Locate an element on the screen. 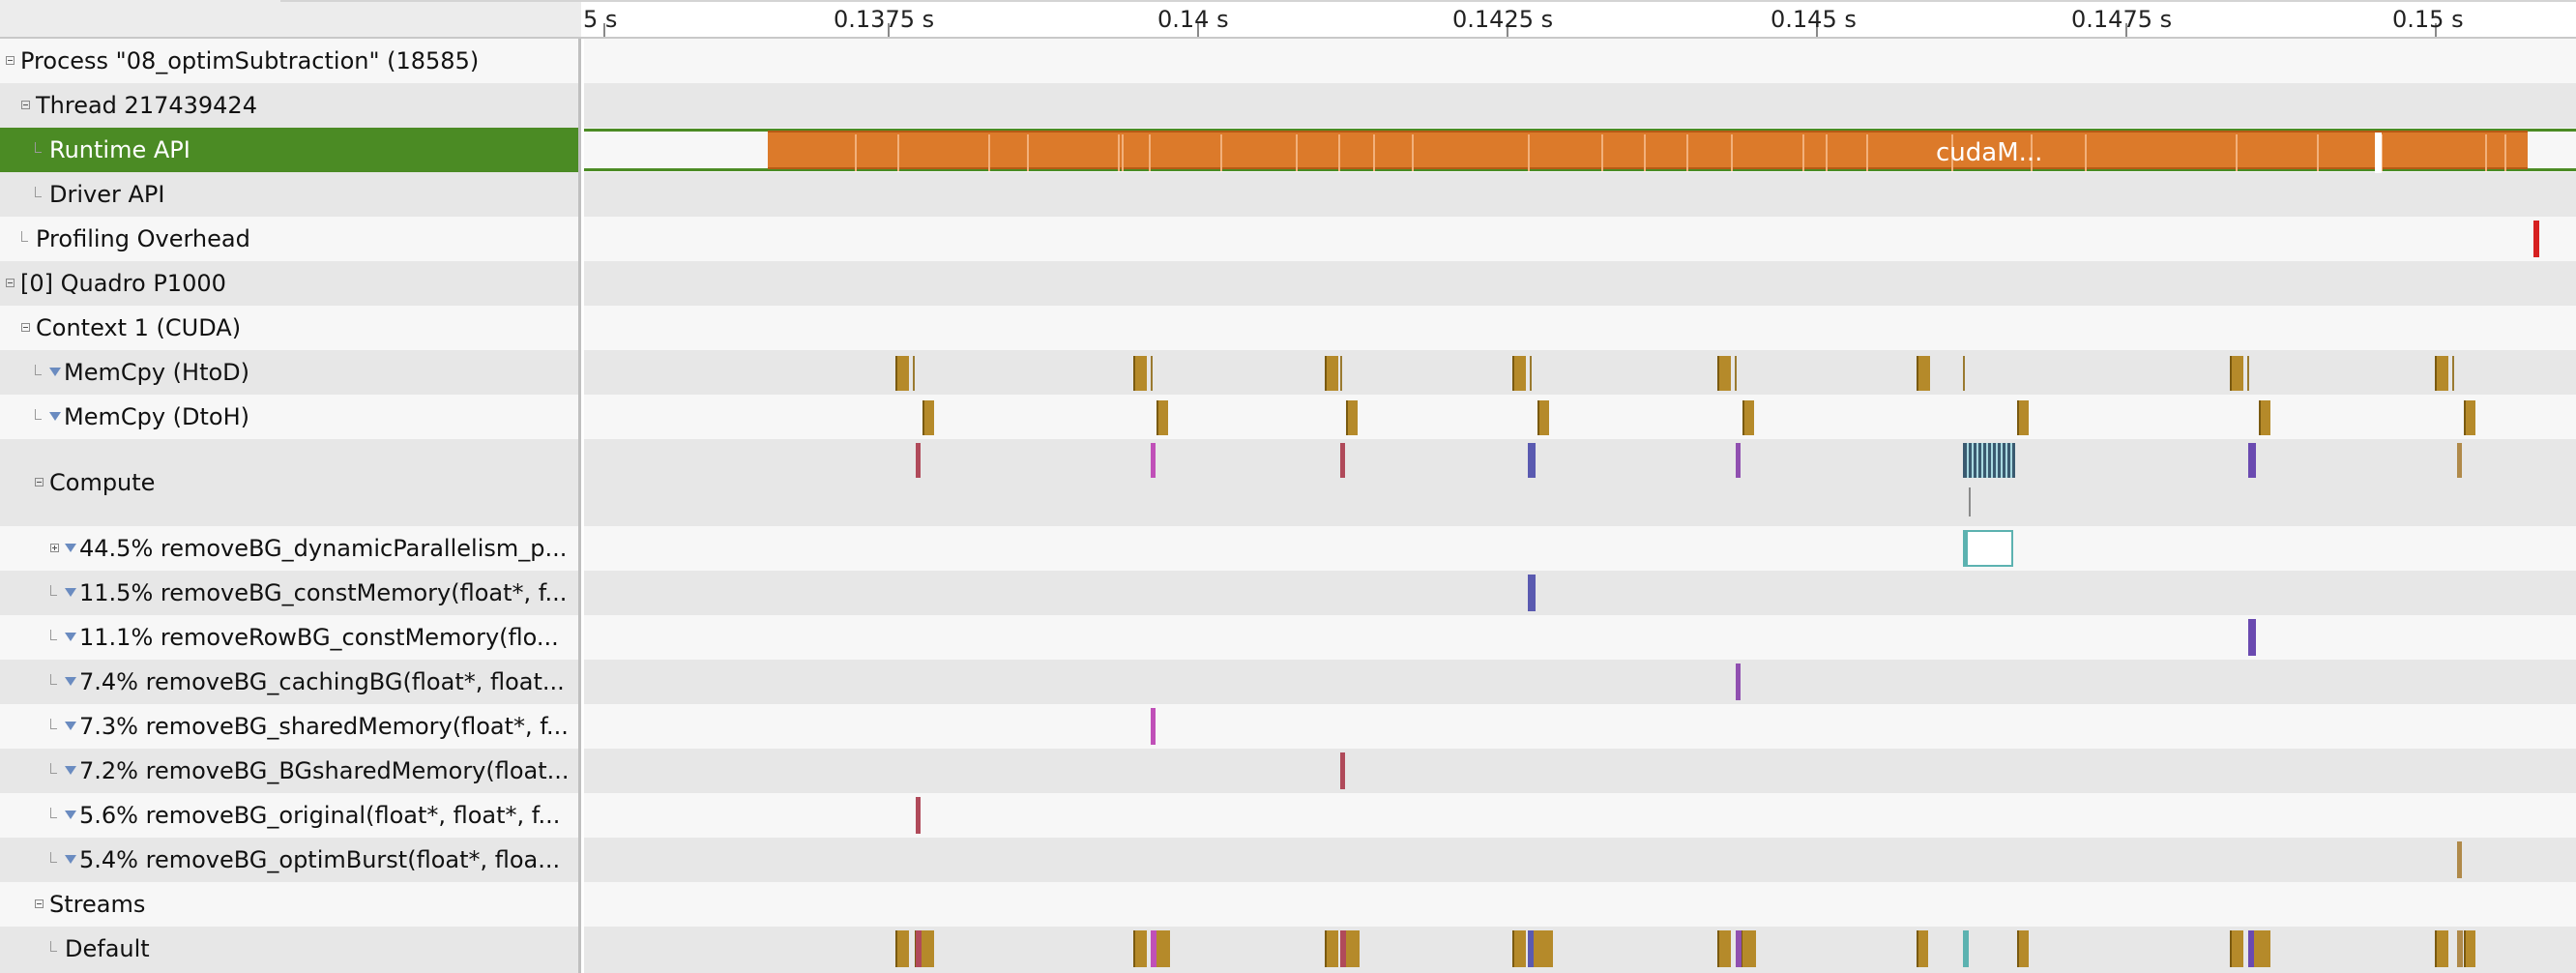 The width and height of the screenshot is (2576, 973). memcpy-htod-row-label: MemCpy (HtoD) is located at coordinates (289, 372).